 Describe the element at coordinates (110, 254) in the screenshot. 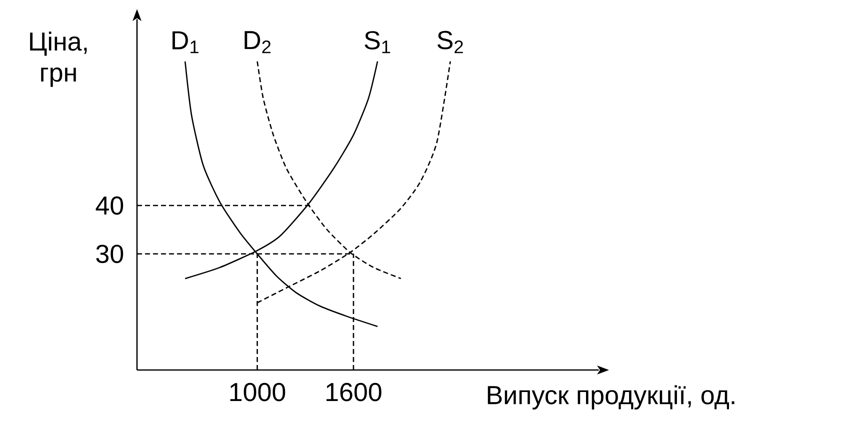

I see `y-tick-label: 30` at that location.